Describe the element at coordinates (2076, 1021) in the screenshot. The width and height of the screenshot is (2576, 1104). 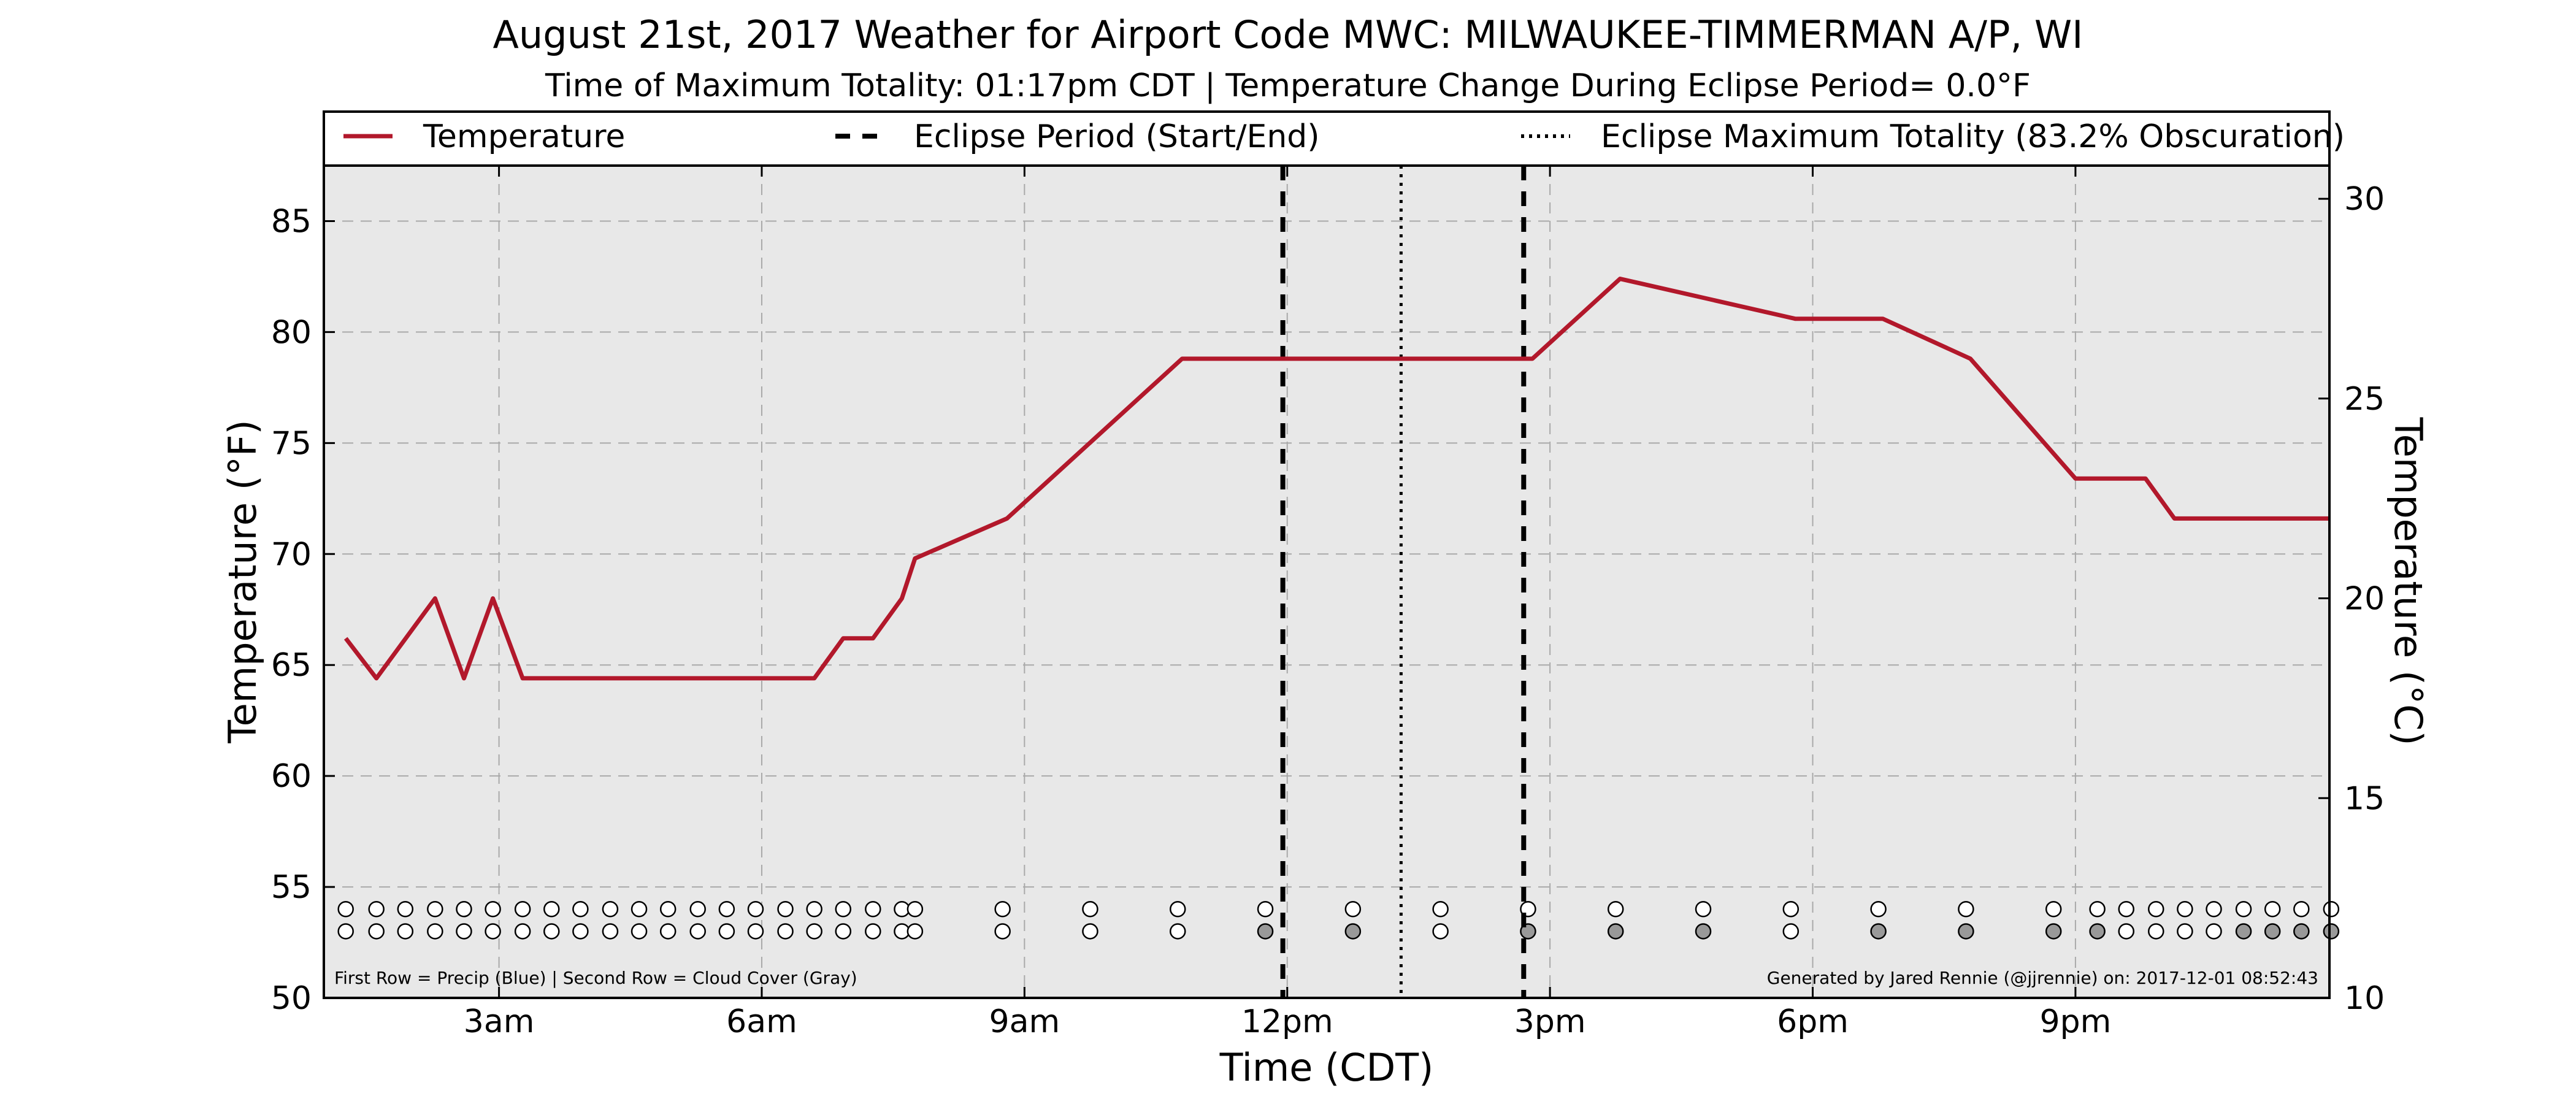
I see `x-tick-label: 9pm` at that location.